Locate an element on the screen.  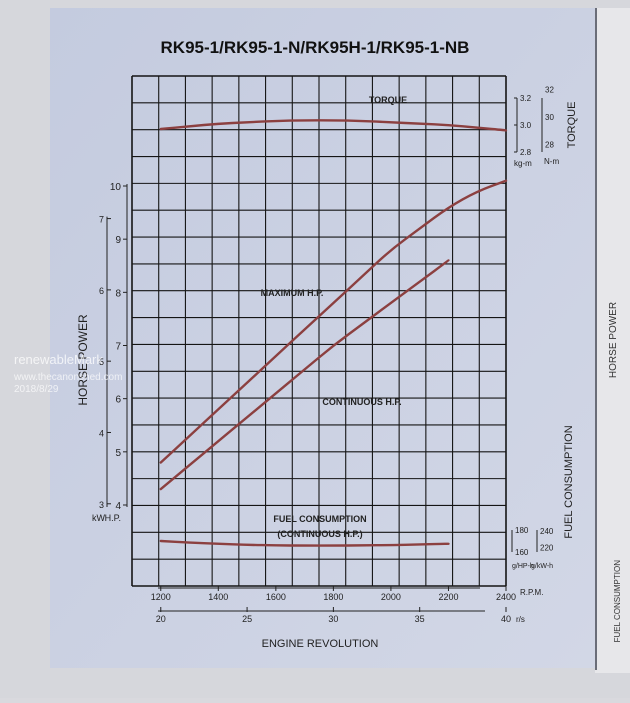
side-page-fuel-label: FUEL CONSUMPTION is located at coordinates (617, 601).